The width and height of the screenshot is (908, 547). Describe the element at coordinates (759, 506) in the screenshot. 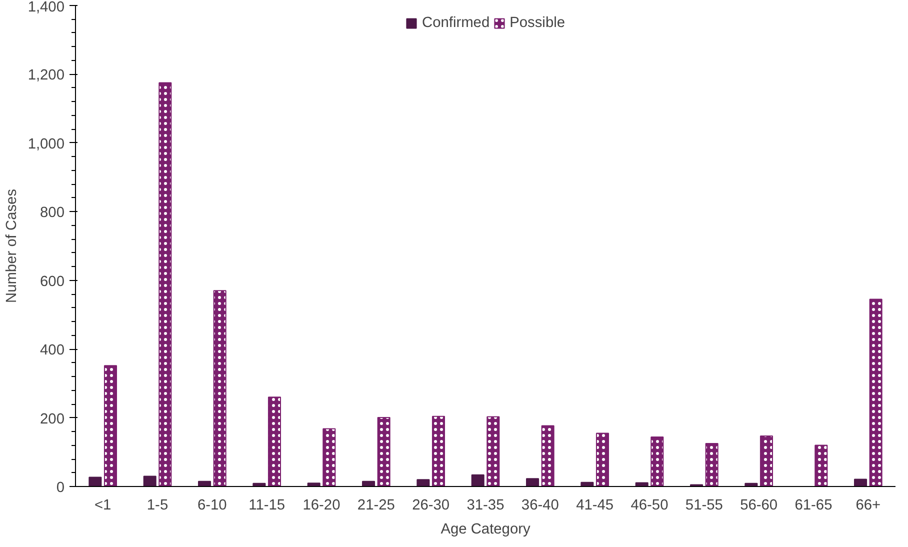

I see `x-tick-label: 56-60` at that location.